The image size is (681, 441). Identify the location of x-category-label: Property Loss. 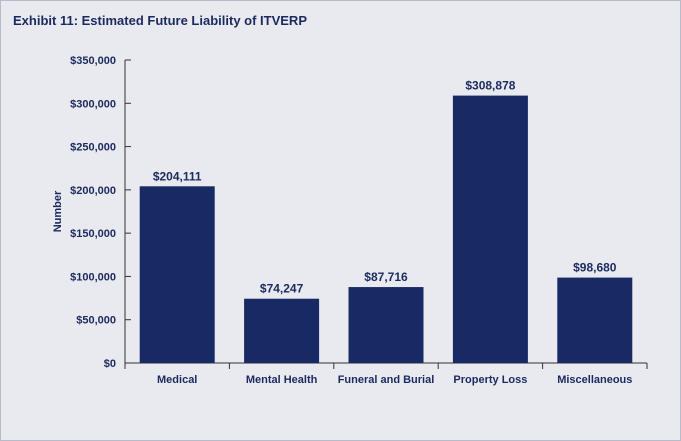
(490, 380).